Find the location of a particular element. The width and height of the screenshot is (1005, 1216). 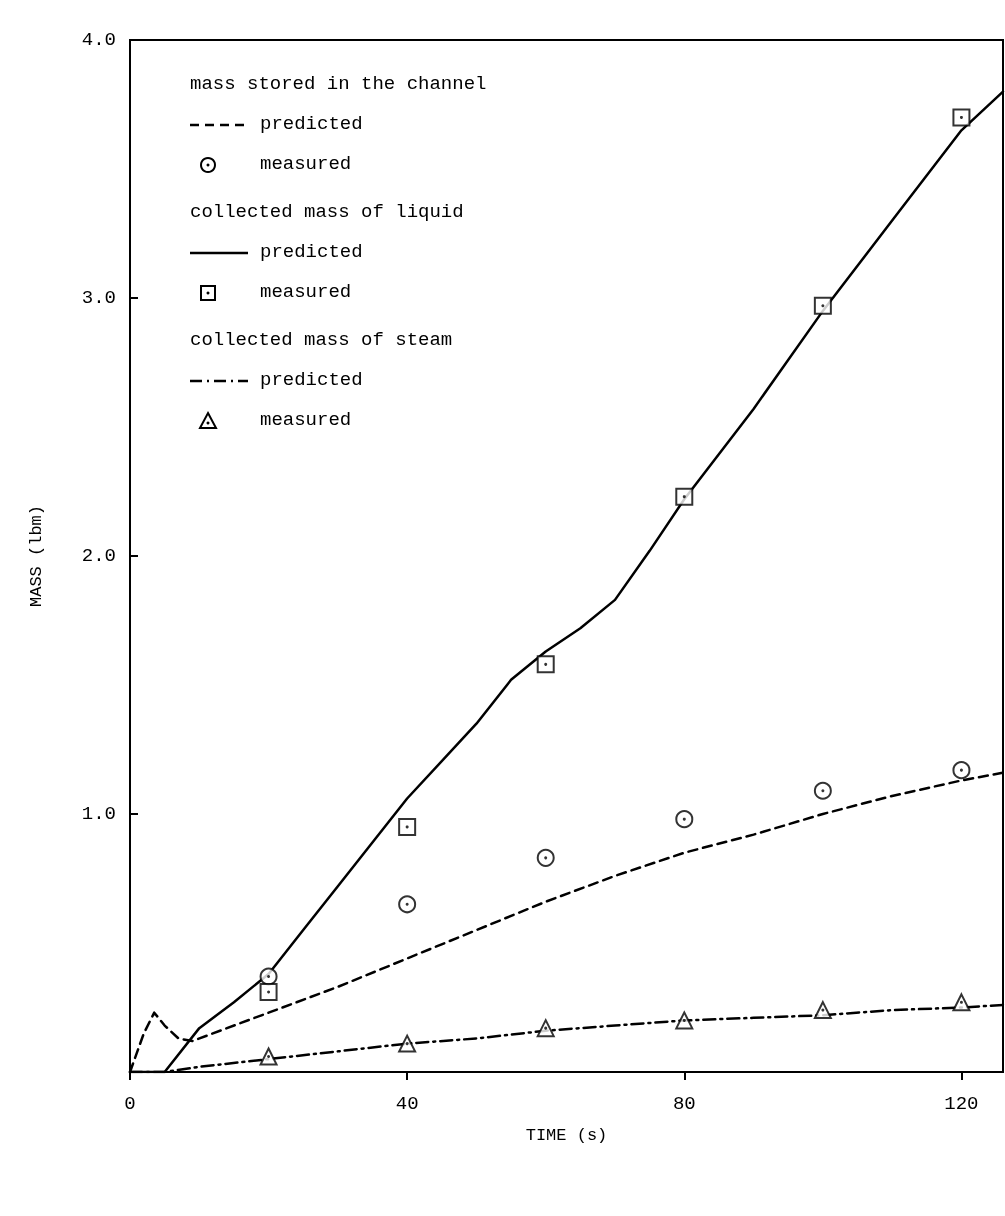

x-tick-label: 80 is located at coordinates (684, 1103).